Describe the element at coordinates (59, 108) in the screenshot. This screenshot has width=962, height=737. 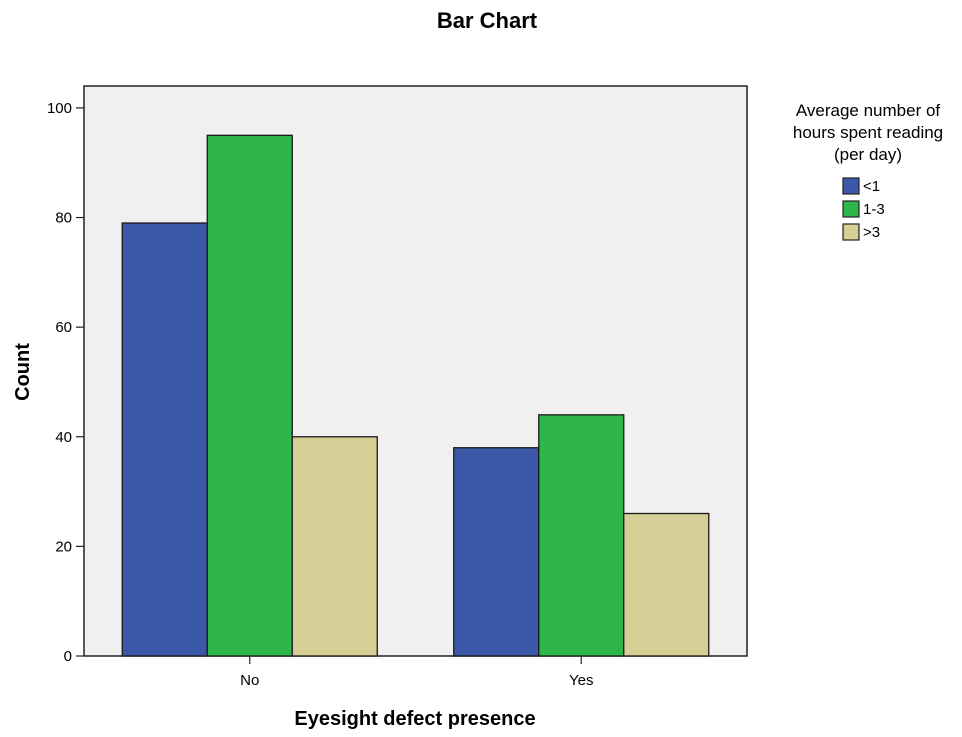
I see `y-tick-label: 100` at that location.